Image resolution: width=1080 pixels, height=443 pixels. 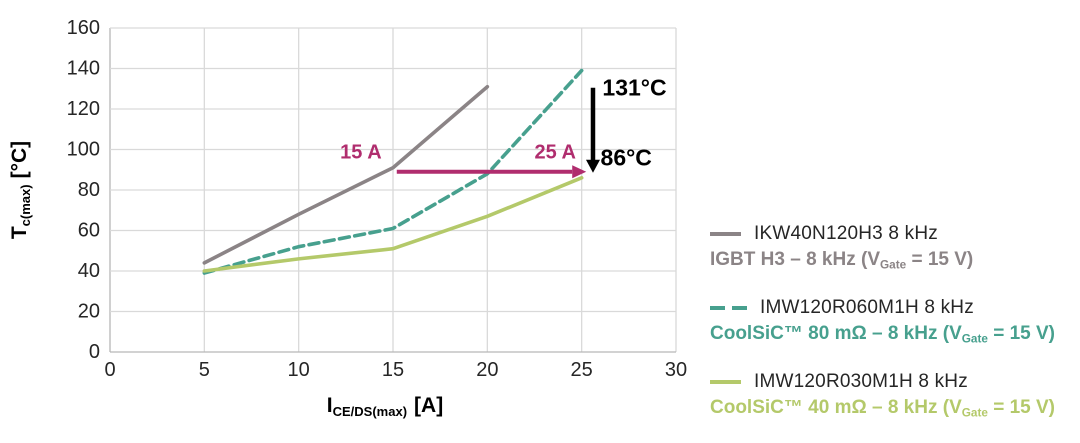 I want to click on y-tick-label: 160, so click(x=83, y=28).